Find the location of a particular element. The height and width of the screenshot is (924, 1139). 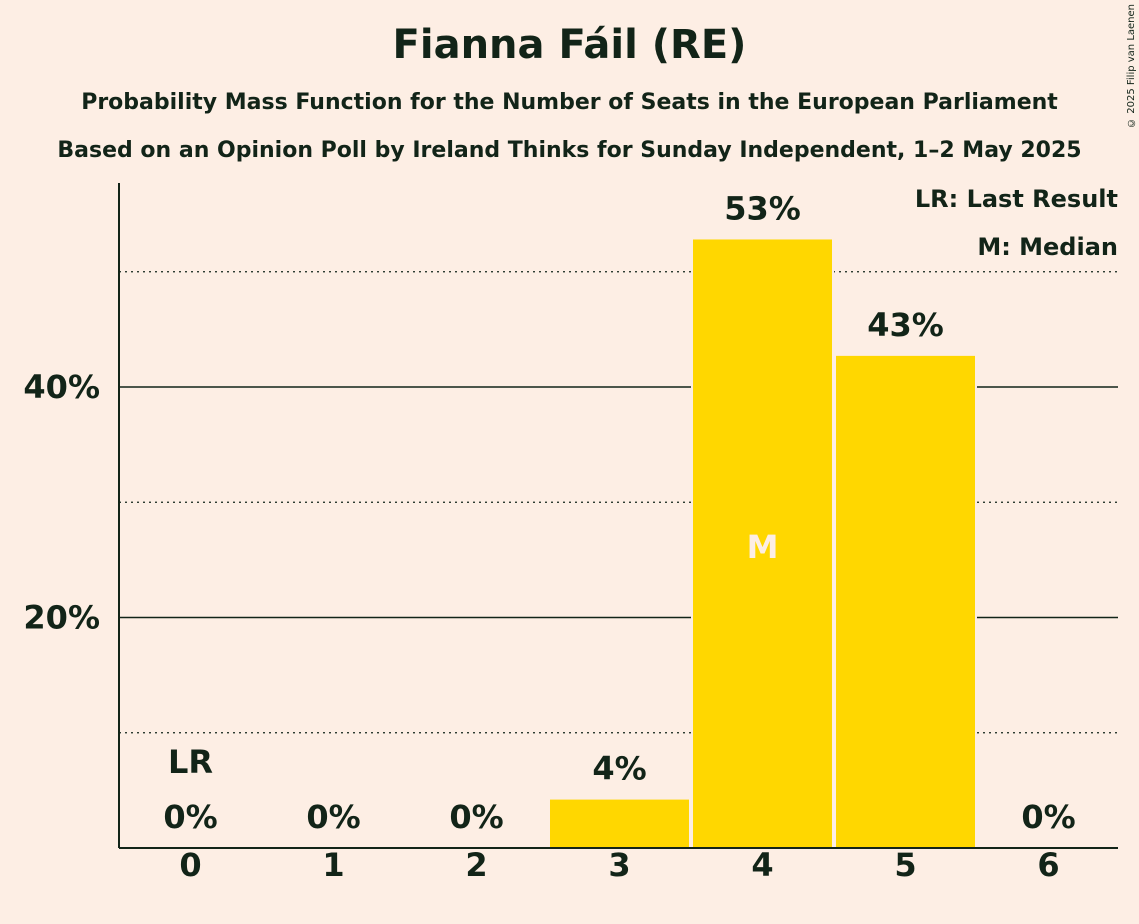

bar-value-label: 4% is located at coordinates (619, 769).